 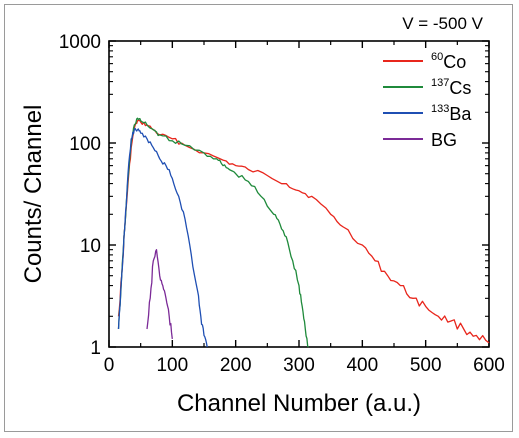 I want to click on x-tick-label: 200, so click(x=236, y=365).